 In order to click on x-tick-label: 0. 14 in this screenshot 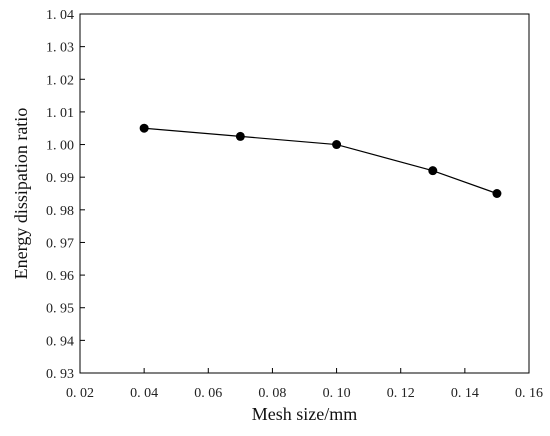, I will do `click(465, 393)`.